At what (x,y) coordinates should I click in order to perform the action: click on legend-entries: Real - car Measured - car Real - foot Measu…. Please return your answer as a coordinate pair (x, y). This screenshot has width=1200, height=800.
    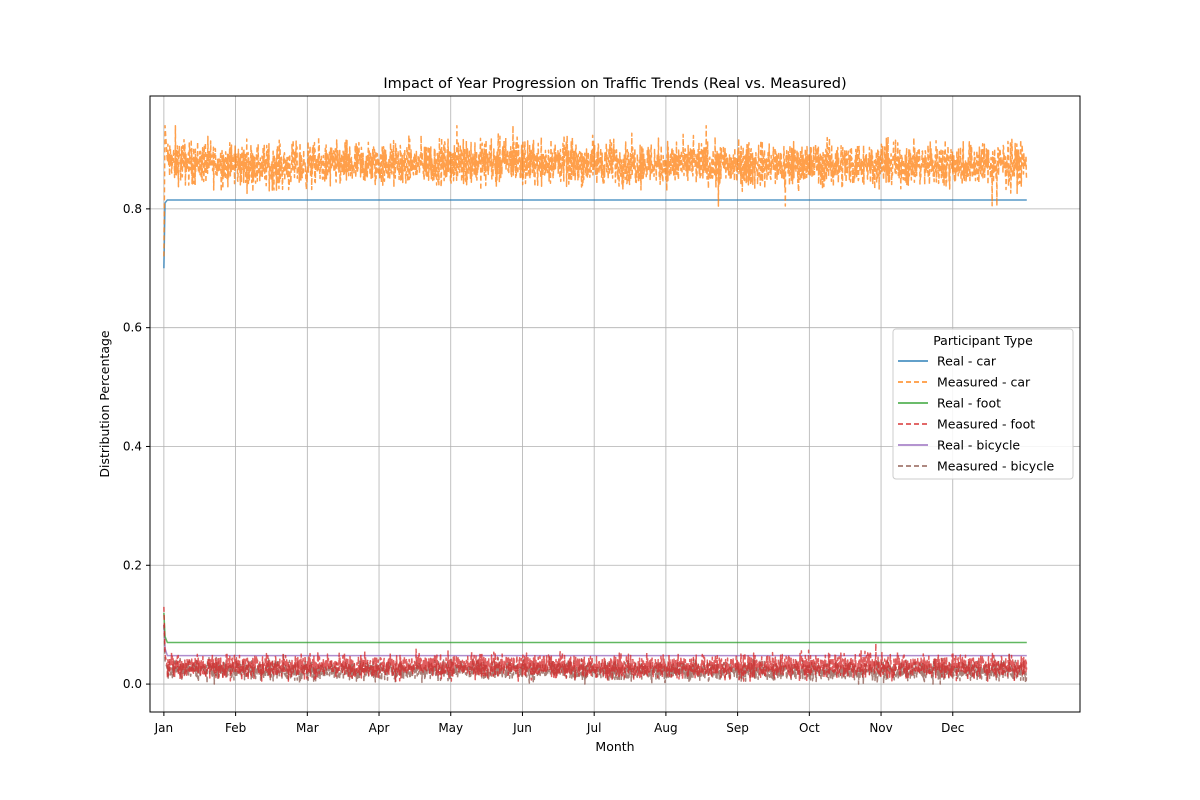
    Looking at the image, I should click on (976, 414).